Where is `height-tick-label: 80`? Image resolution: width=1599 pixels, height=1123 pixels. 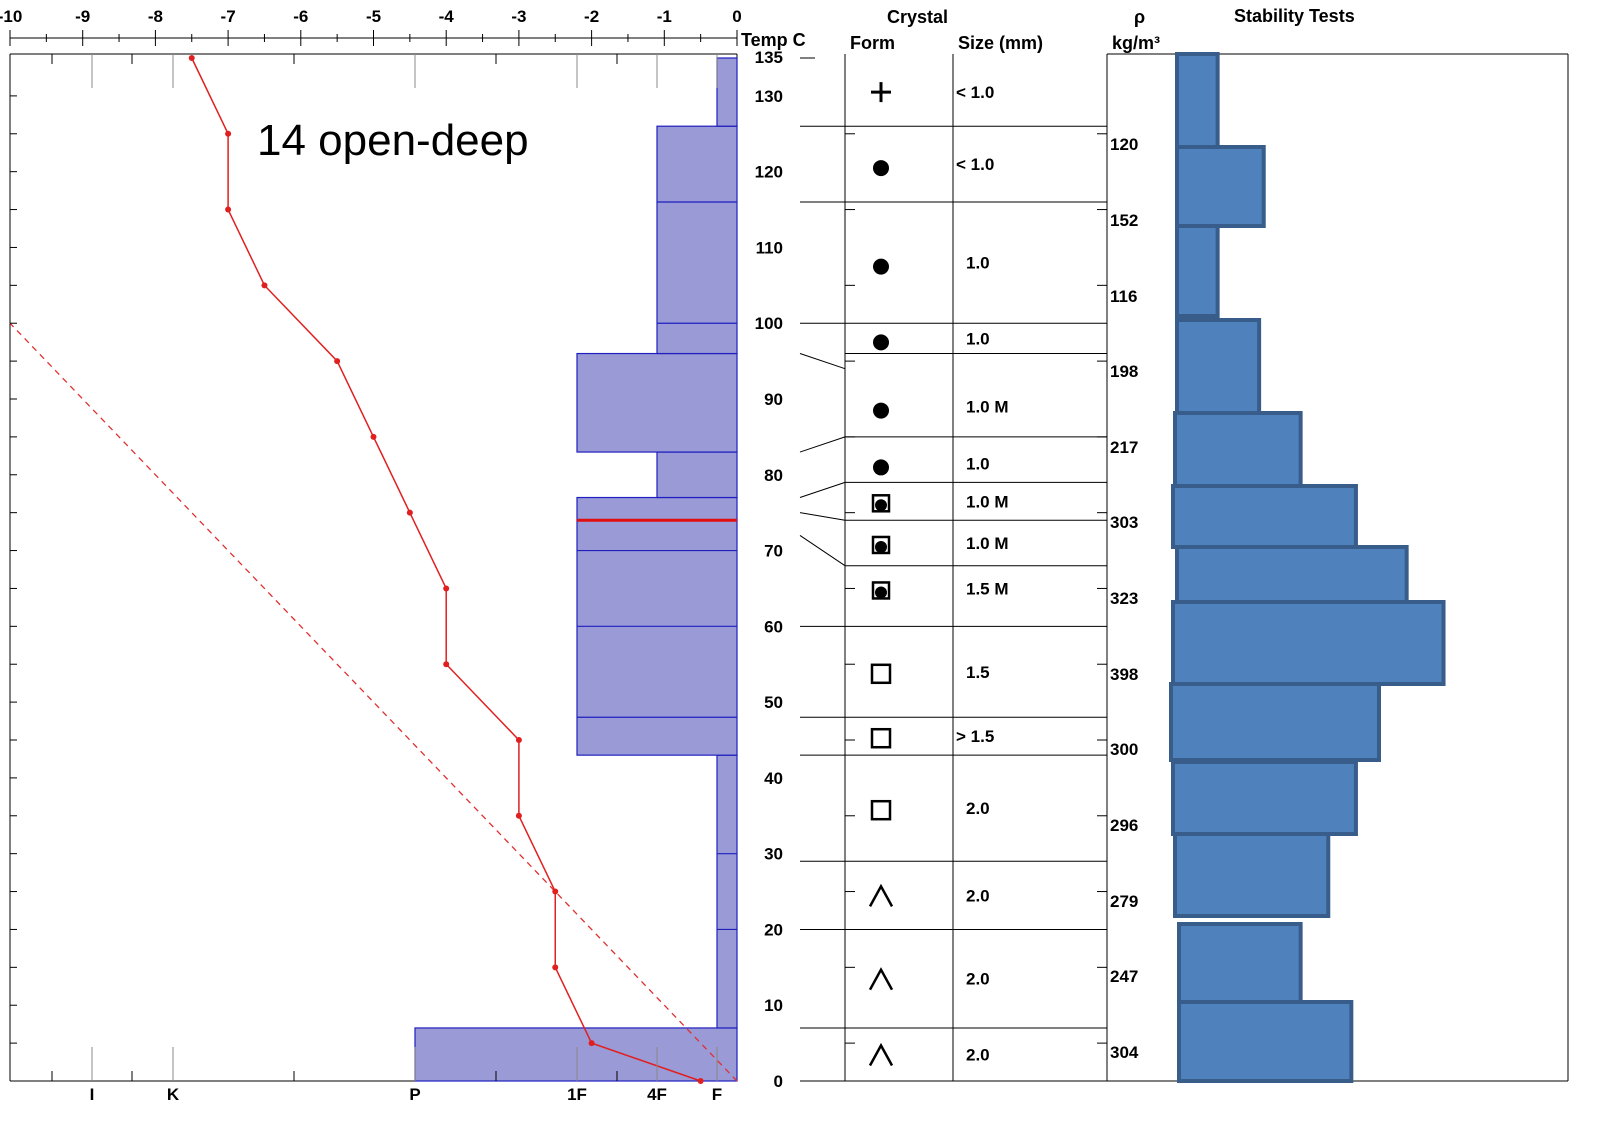 height-tick-label: 80 is located at coordinates (773, 475).